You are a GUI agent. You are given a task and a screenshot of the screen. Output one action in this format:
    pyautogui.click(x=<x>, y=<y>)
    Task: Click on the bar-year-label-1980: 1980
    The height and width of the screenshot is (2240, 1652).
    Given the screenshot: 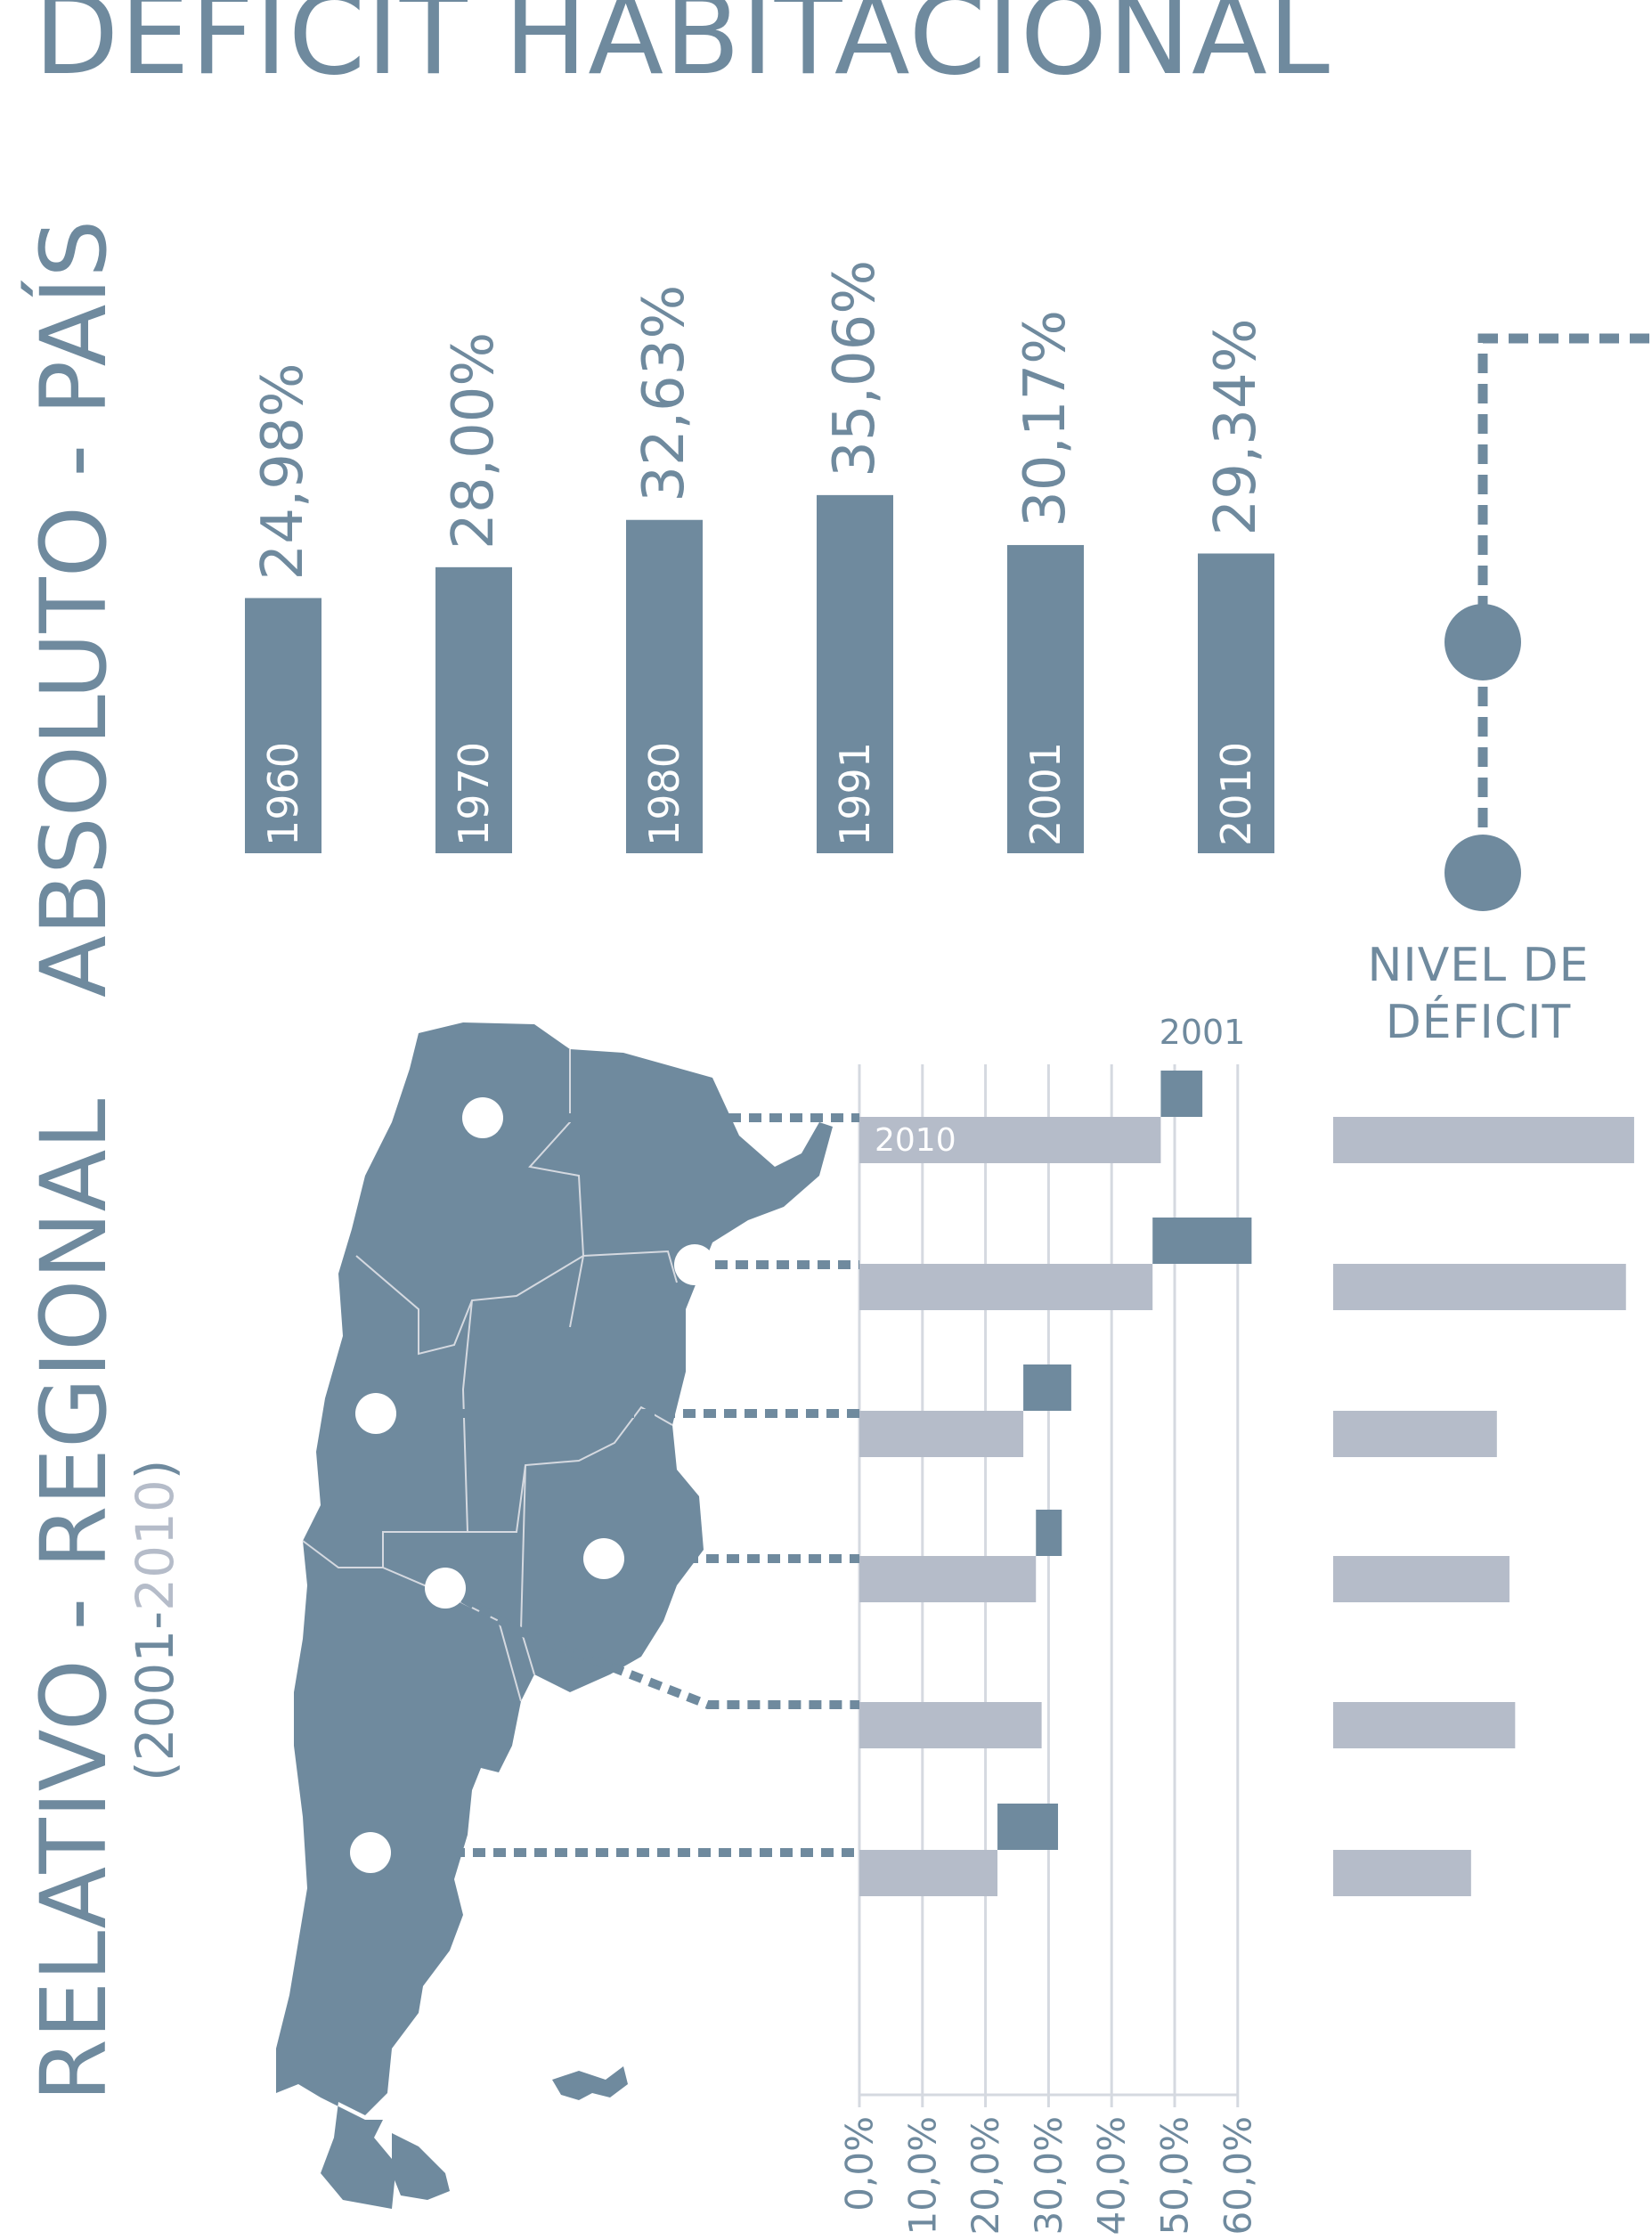 What is the action you would take?
    pyautogui.click(x=664, y=794)
    